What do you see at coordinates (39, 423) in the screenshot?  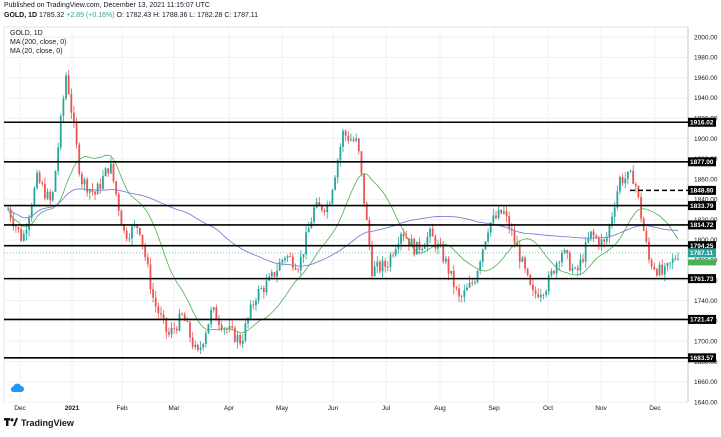 I see `footer-brand: TradingView` at bounding box center [39, 423].